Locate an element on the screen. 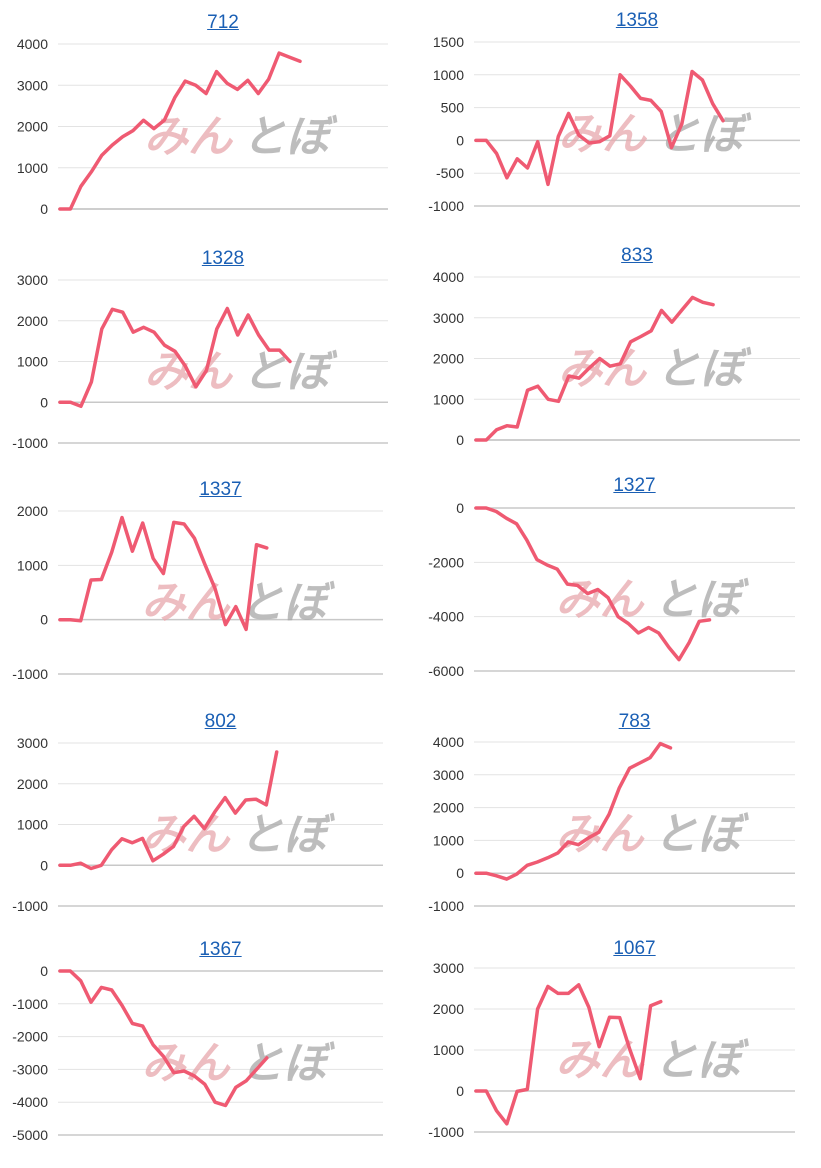 This screenshot has height=1168, width=821. chart-title-link: 1358 is located at coordinates (637, 20).